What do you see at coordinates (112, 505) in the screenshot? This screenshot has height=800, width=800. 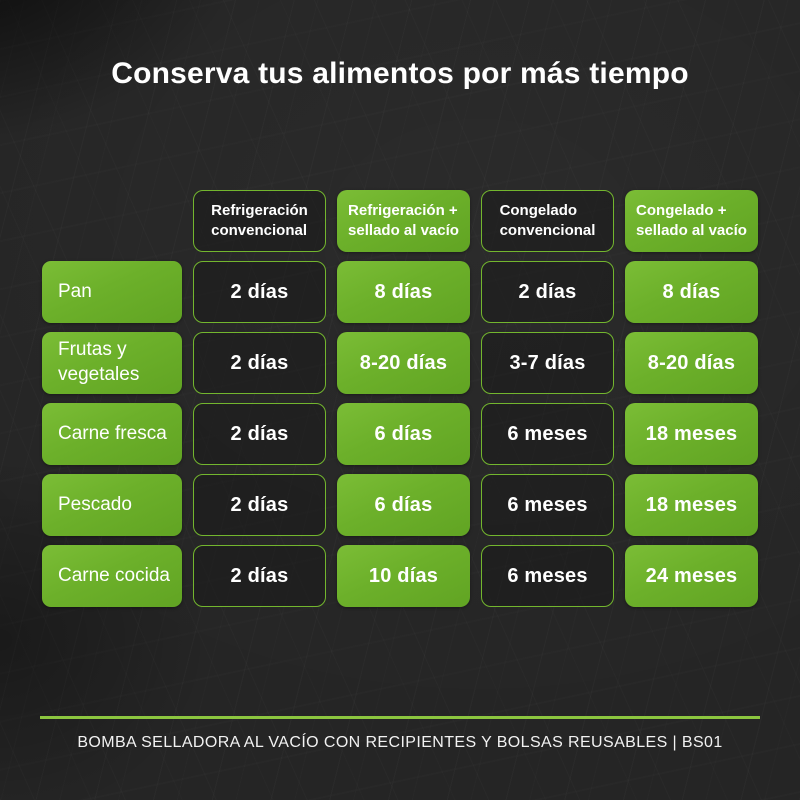 I see `row-label-pescado: Pescado` at bounding box center [112, 505].